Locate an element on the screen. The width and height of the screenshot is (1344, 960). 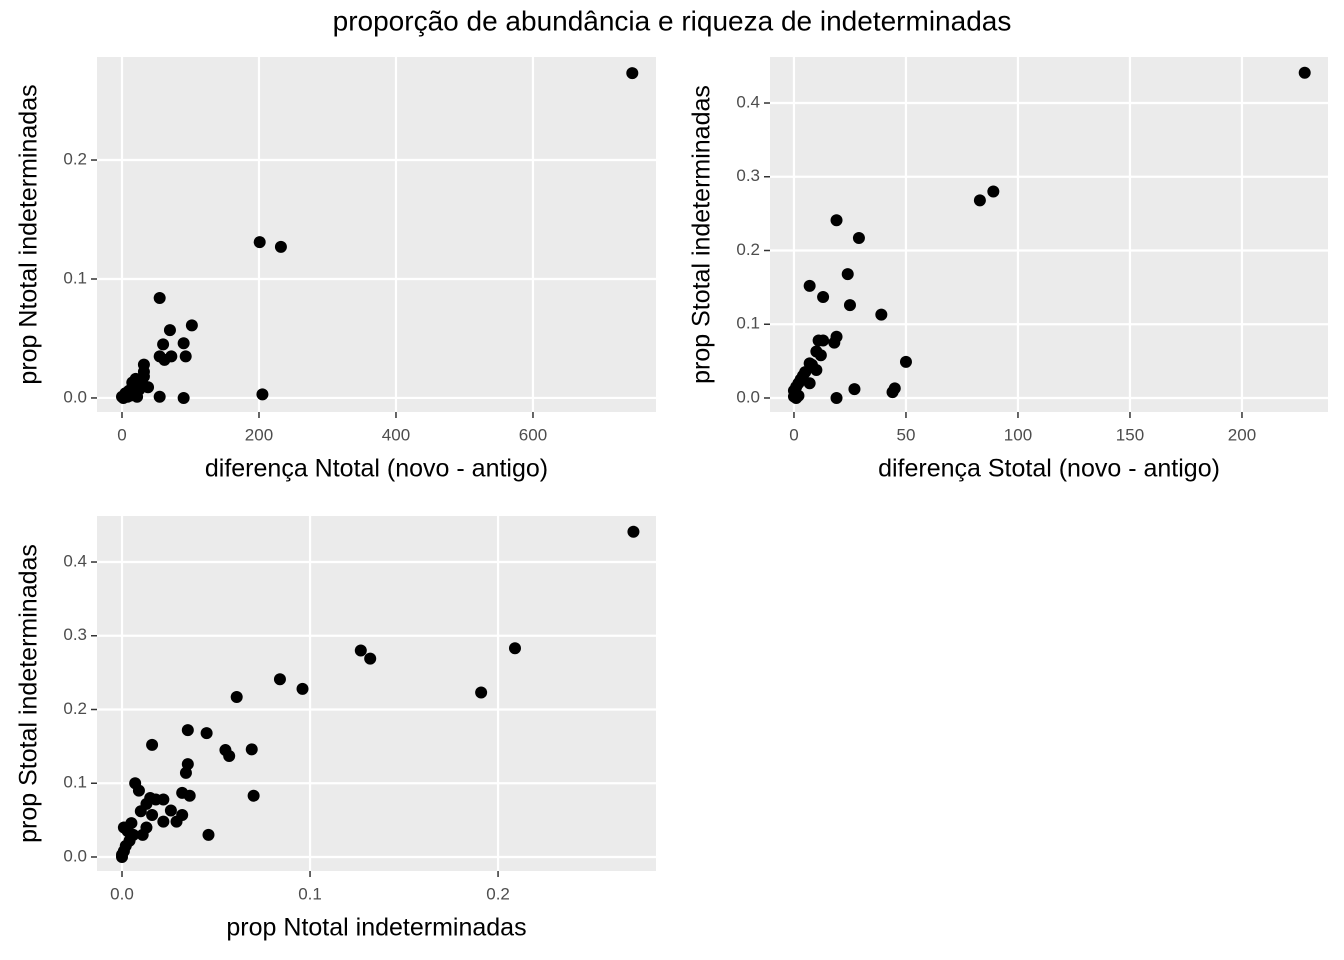
x-tick-label: 0.1 is located at coordinates (310, 893).